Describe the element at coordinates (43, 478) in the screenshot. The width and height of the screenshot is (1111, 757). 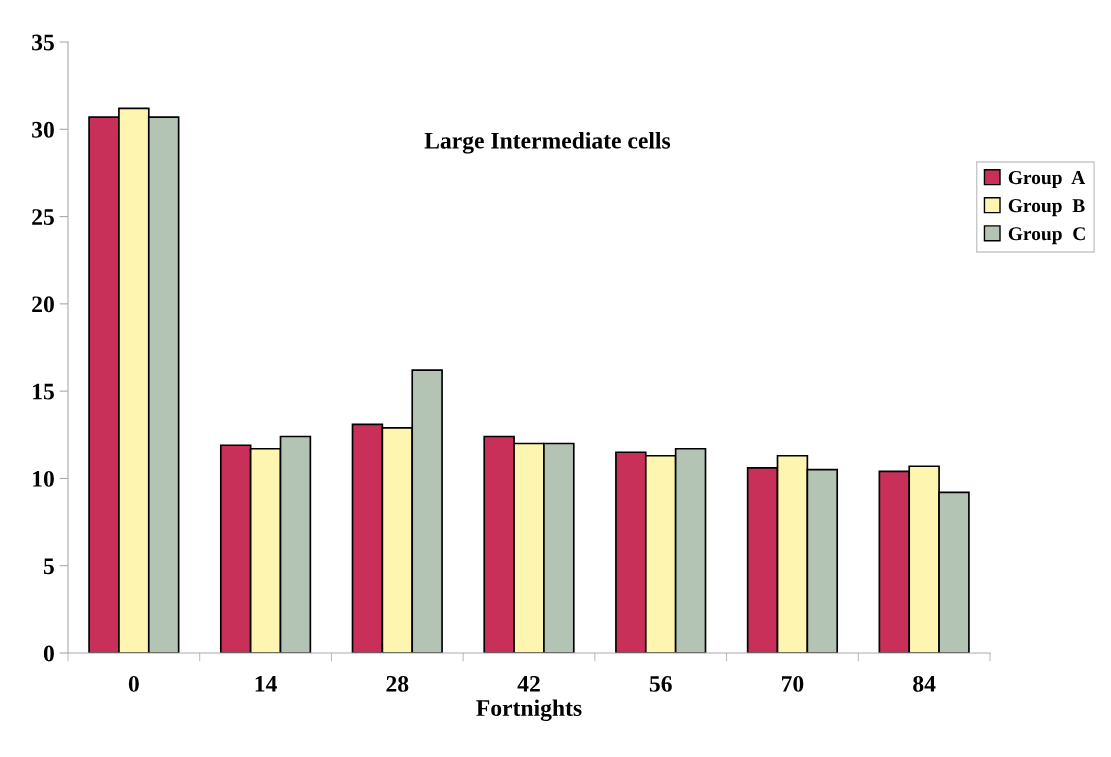
I see `y-tick-label: 10` at that location.